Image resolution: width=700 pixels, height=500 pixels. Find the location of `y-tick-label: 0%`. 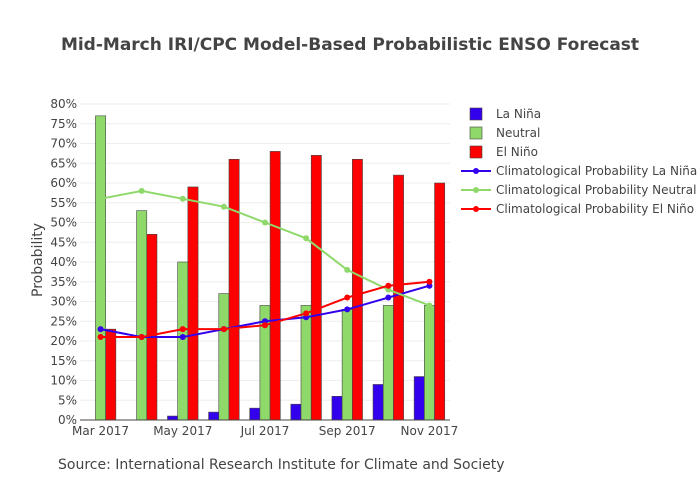

y-tick-label: 0% is located at coordinates (67, 420).